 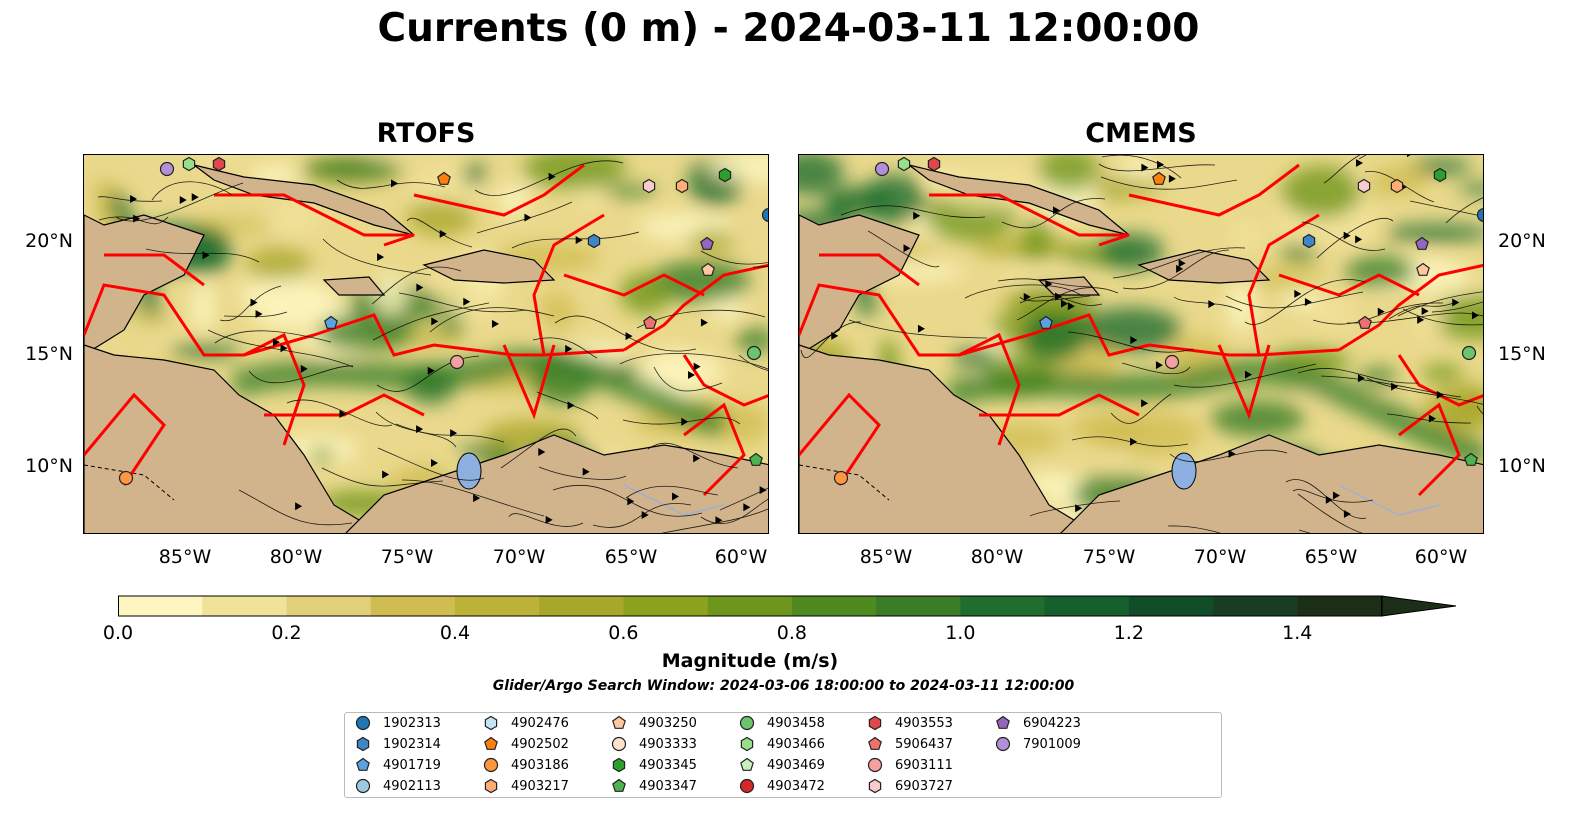 What do you see at coordinates (1052, 744) in the screenshot?
I see `legend-label: 7901009` at bounding box center [1052, 744].